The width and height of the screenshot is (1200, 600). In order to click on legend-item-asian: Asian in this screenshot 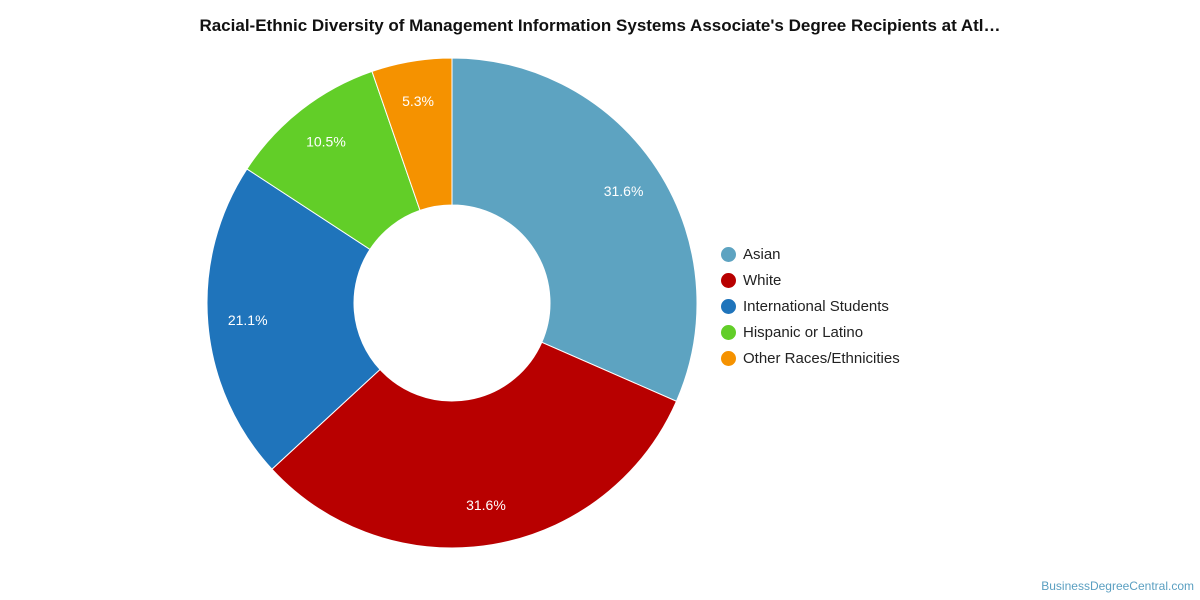, I will do `click(810, 254)`.